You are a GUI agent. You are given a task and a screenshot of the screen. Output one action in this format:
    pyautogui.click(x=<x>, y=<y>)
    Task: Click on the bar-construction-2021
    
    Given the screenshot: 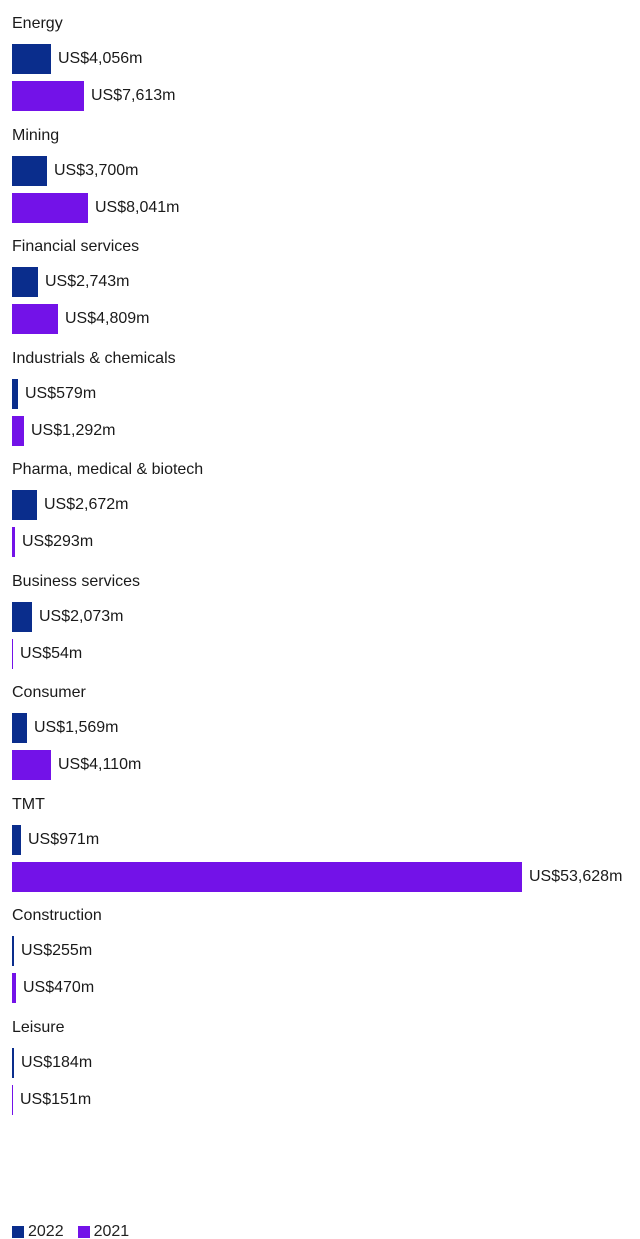 What is the action you would take?
    pyautogui.click(x=14, y=988)
    